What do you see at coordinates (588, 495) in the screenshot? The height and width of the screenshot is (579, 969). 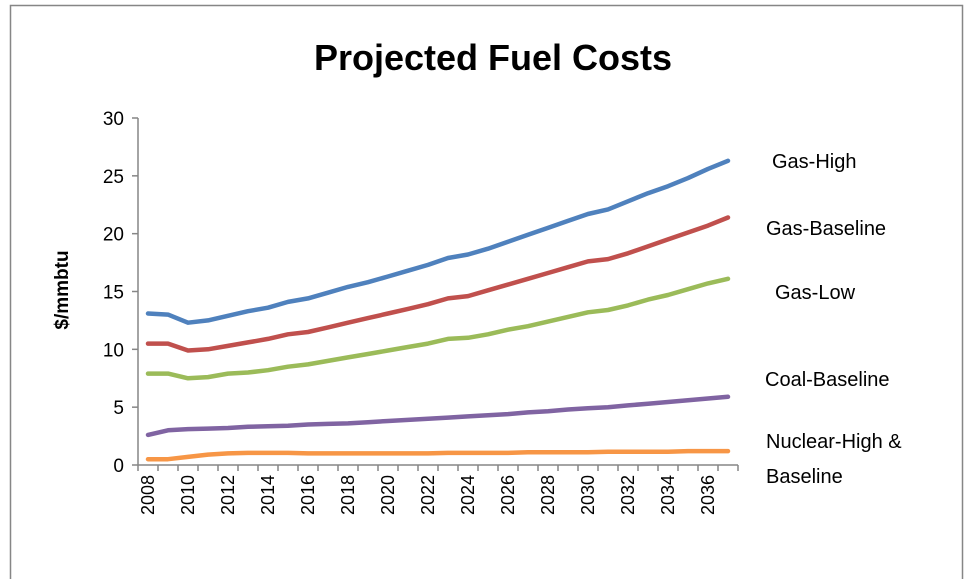 I see `x-tick-label: 2030` at bounding box center [588, 495].